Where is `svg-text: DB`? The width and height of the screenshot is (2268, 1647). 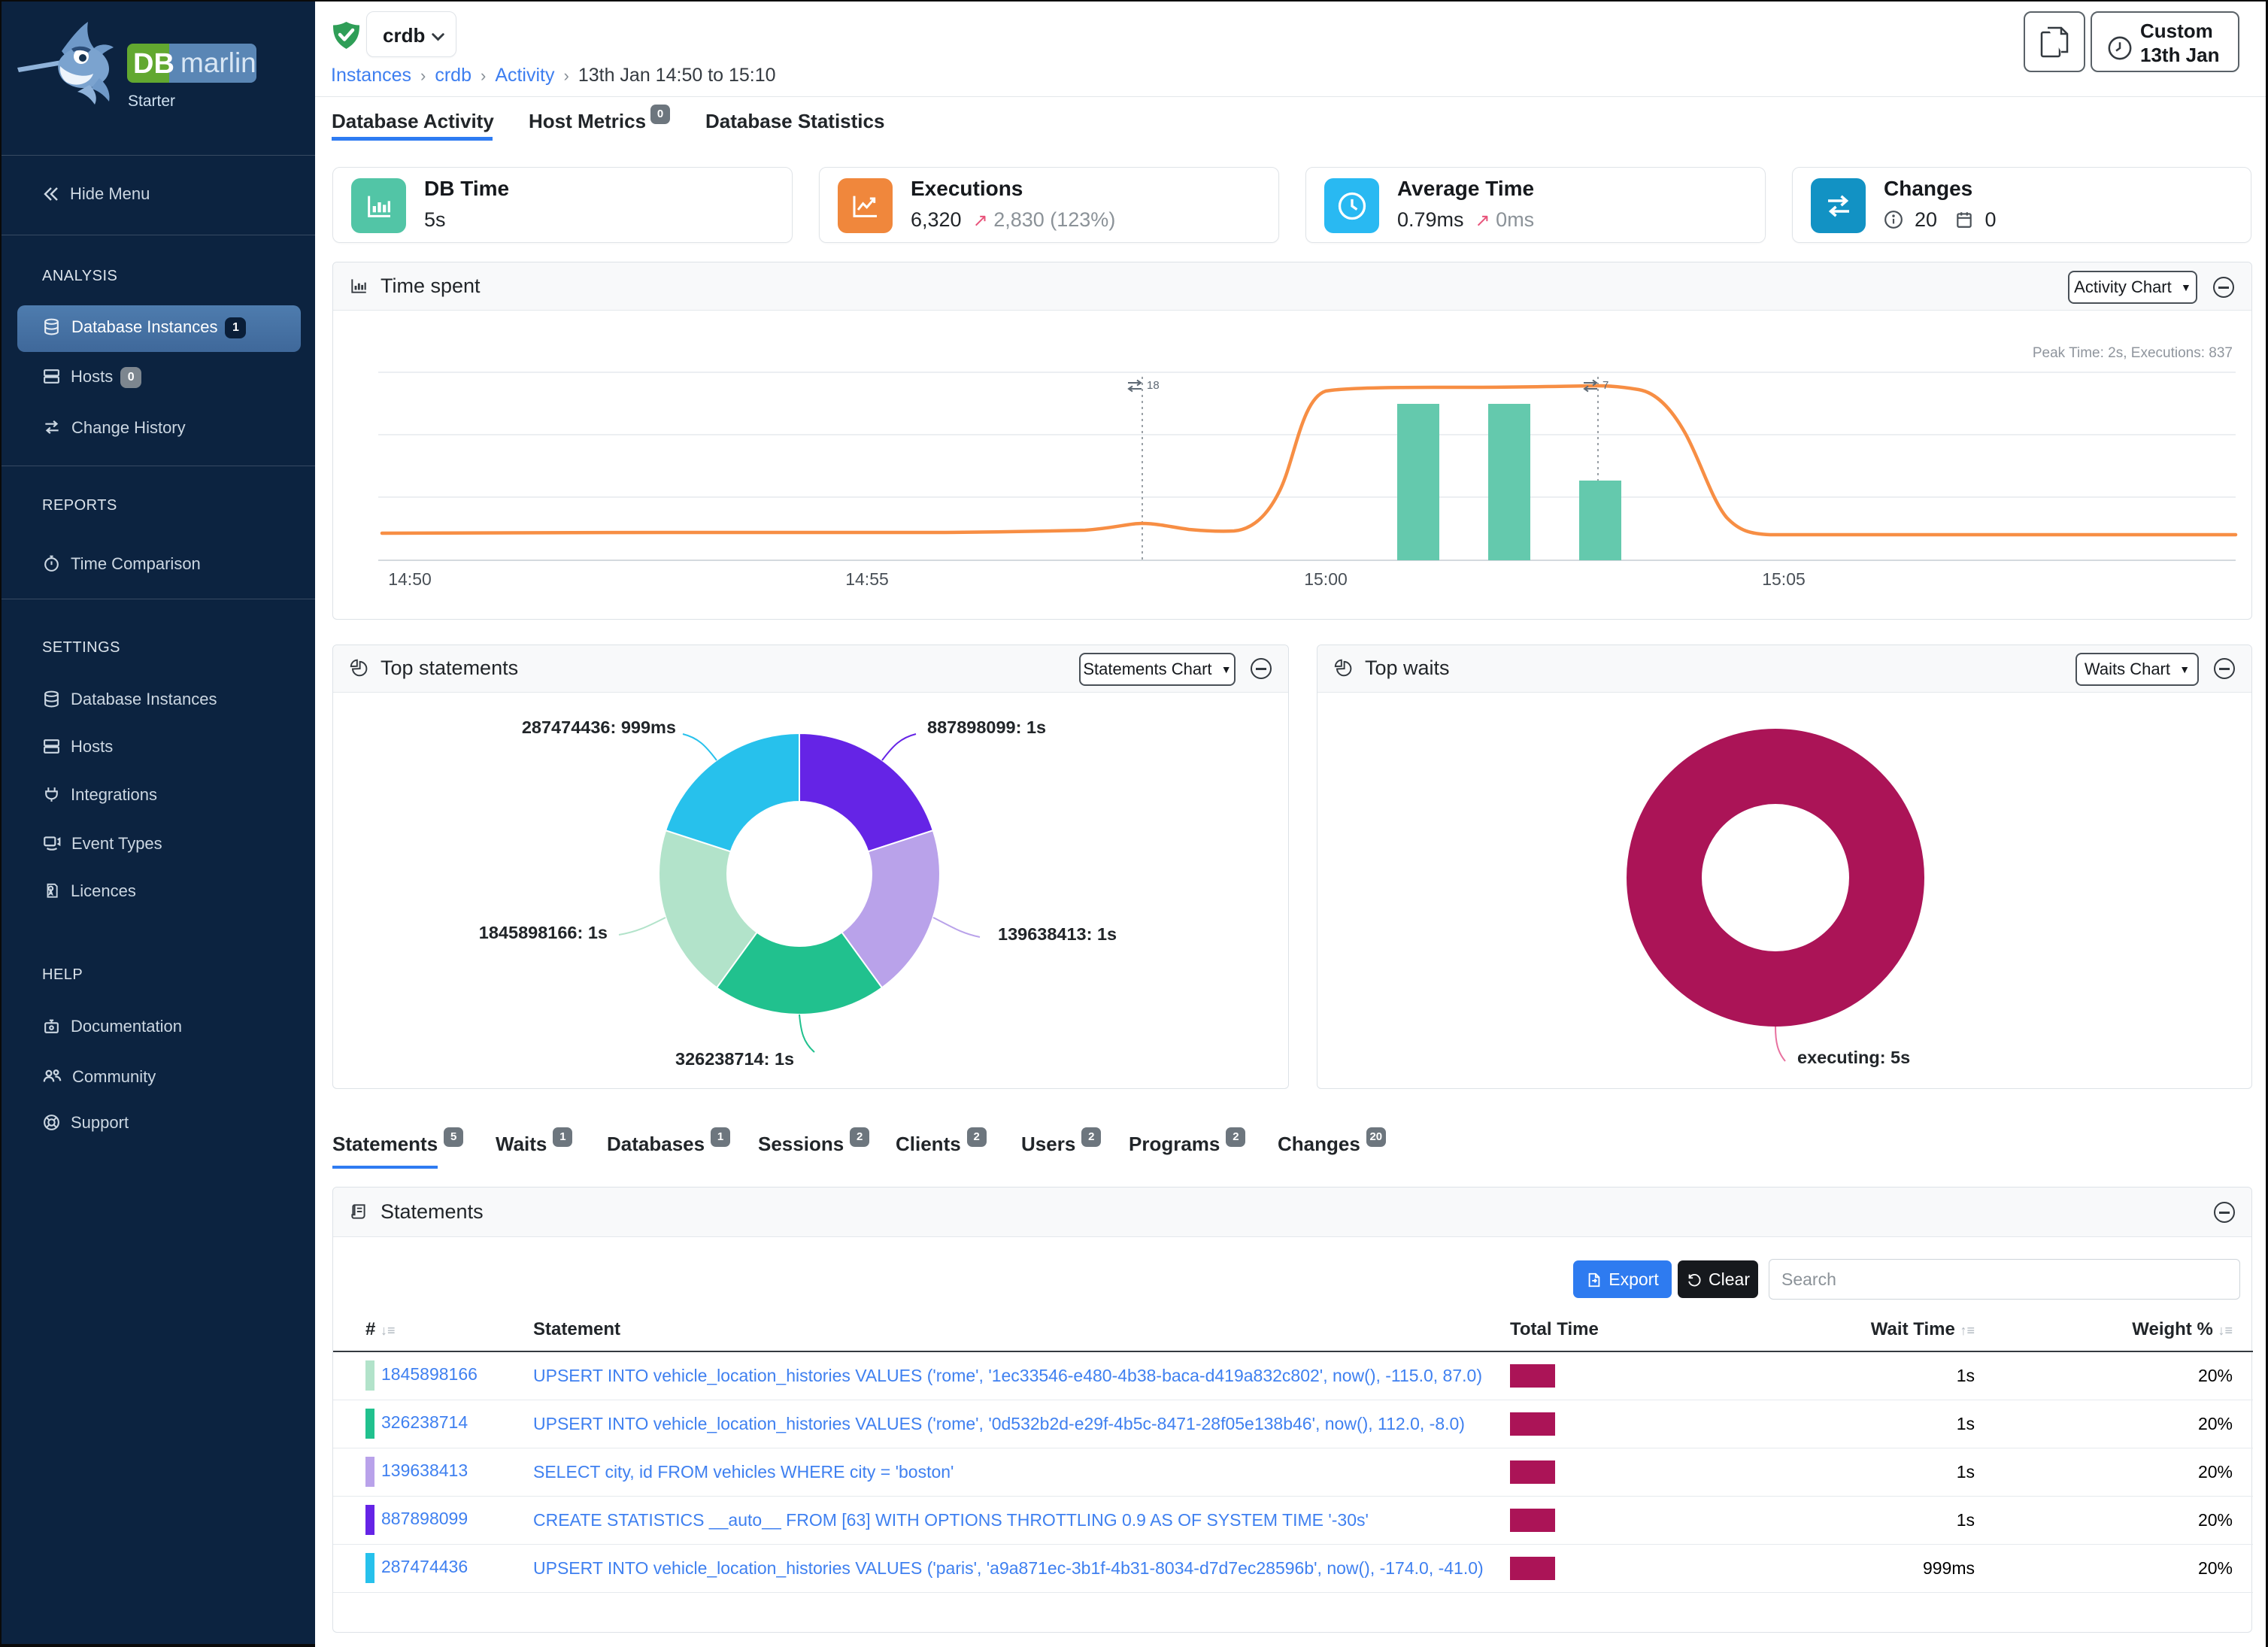
svg-text: DB is located at coordinates (153, 64).